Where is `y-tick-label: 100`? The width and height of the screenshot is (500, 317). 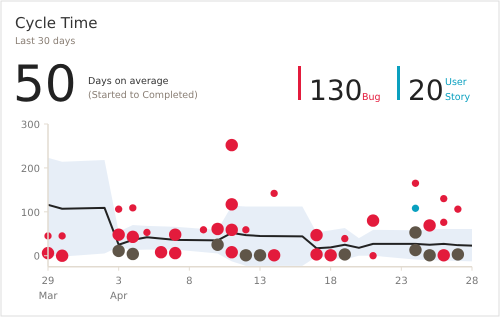 y-tick-label: 100 is located at coordinates (30, 213).